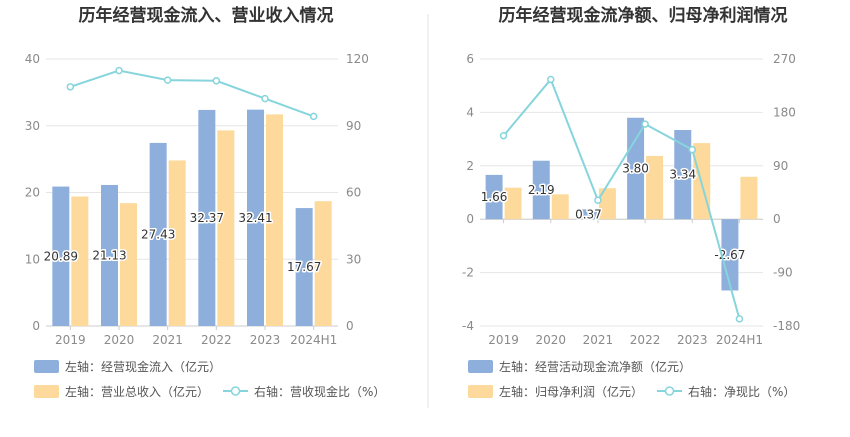  I want to click on y-right-tick: -90, so click(783, 273).